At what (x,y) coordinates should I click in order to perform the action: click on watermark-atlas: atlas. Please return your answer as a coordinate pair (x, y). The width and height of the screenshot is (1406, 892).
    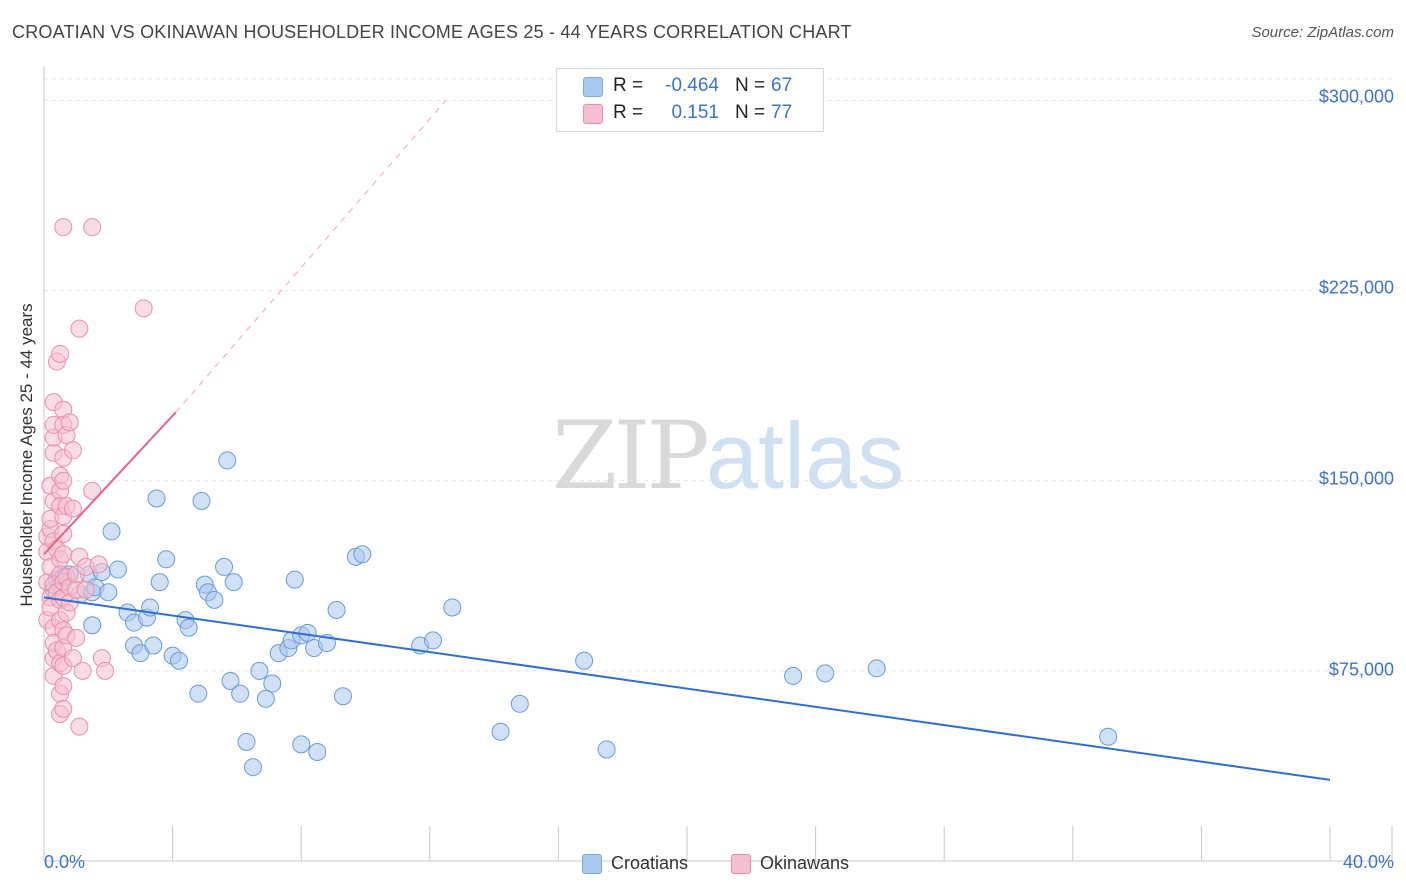
    Looking at the image, I should click on (805, 455).